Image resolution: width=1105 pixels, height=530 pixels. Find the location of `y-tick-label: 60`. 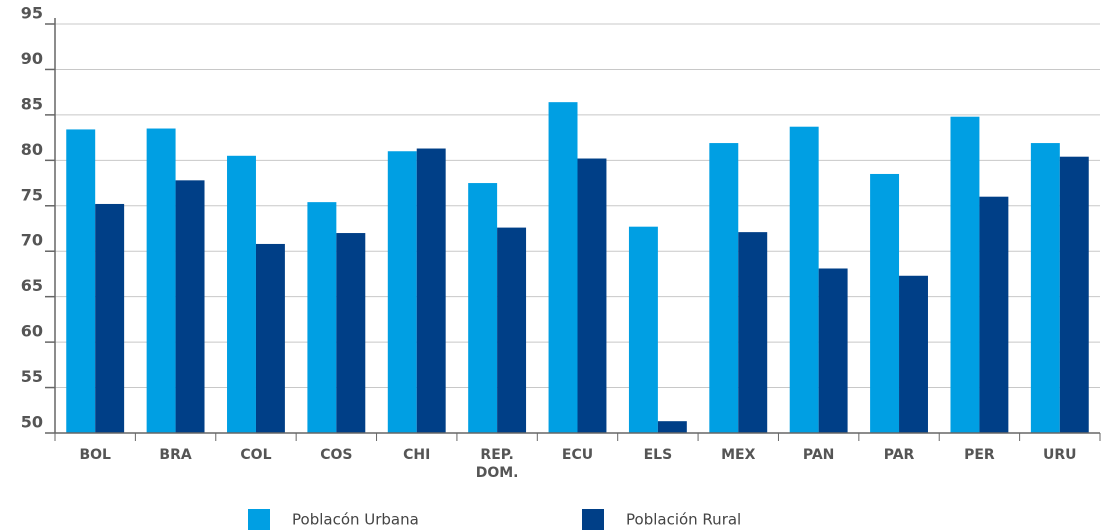

y-tick-label: 60 is located at coordinates (32, 331).